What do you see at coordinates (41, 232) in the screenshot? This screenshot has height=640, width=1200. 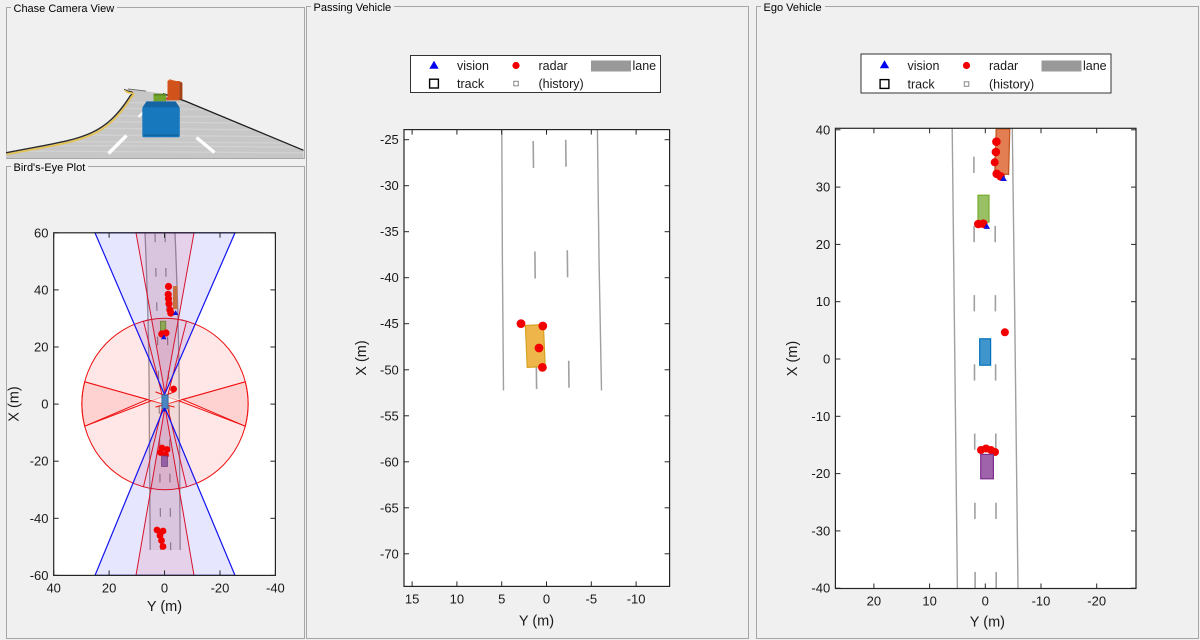 I see `svg-text: 60` at bounding box center [41, 232].